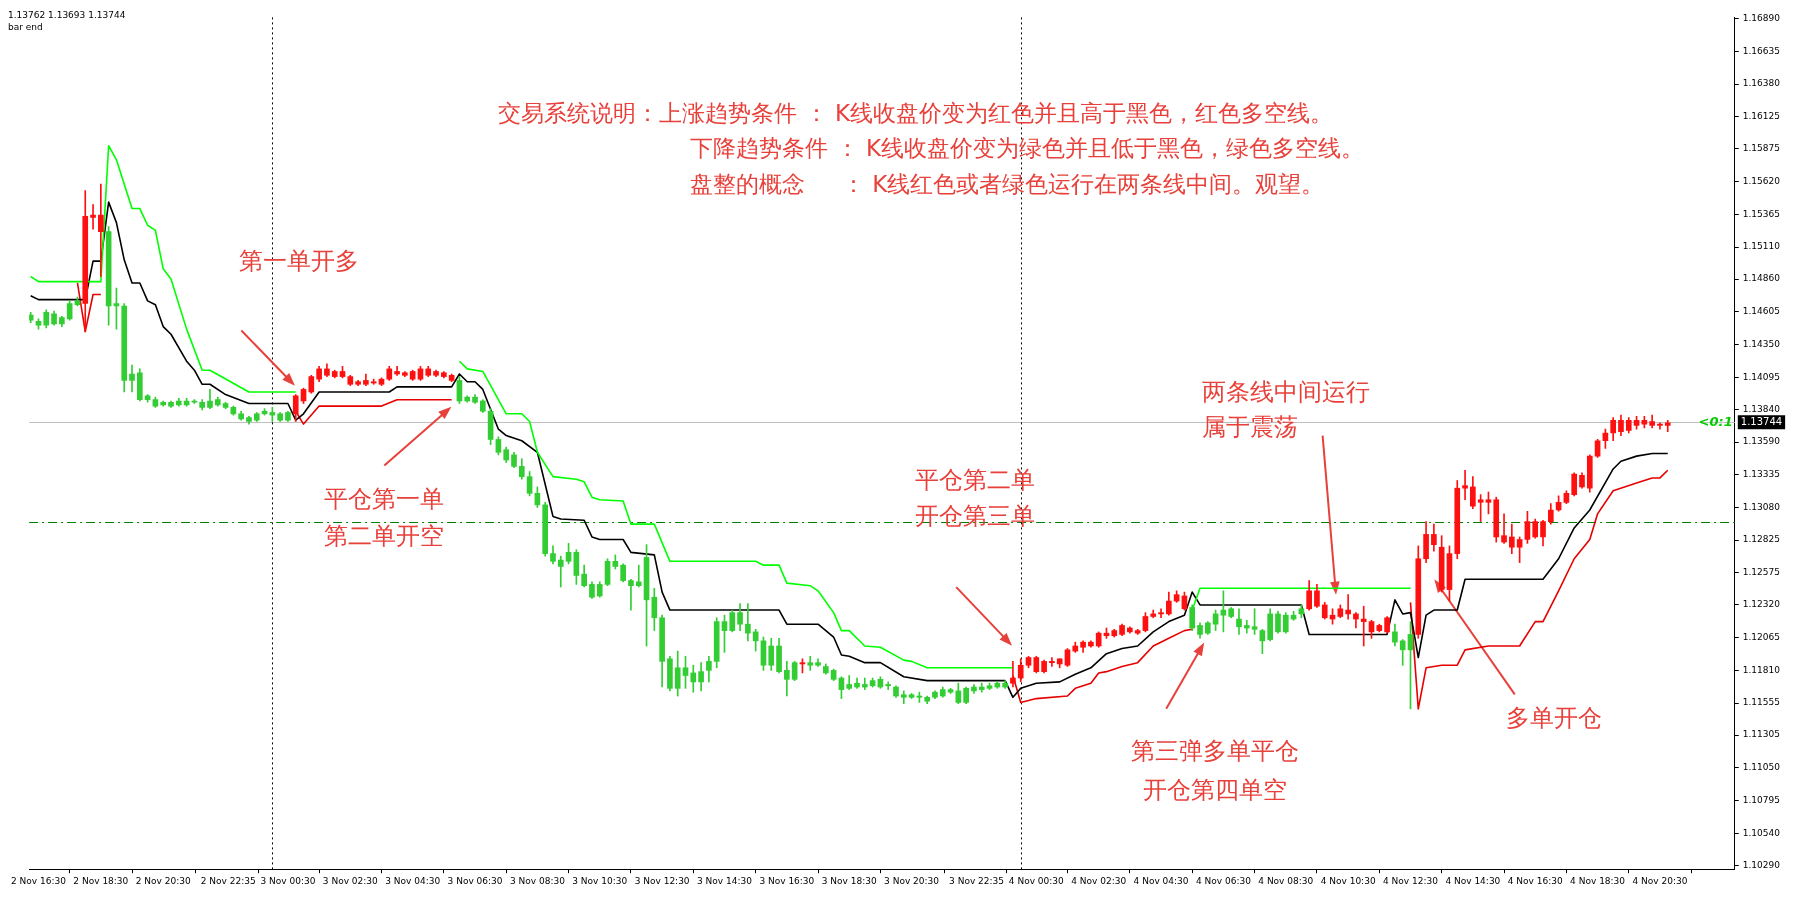 The height and width of the screenshot is (898, 1794). Describe the element at coordinates (1761, 702) in the screenshot. I see `y-tick-label: 1.11555` at that location.